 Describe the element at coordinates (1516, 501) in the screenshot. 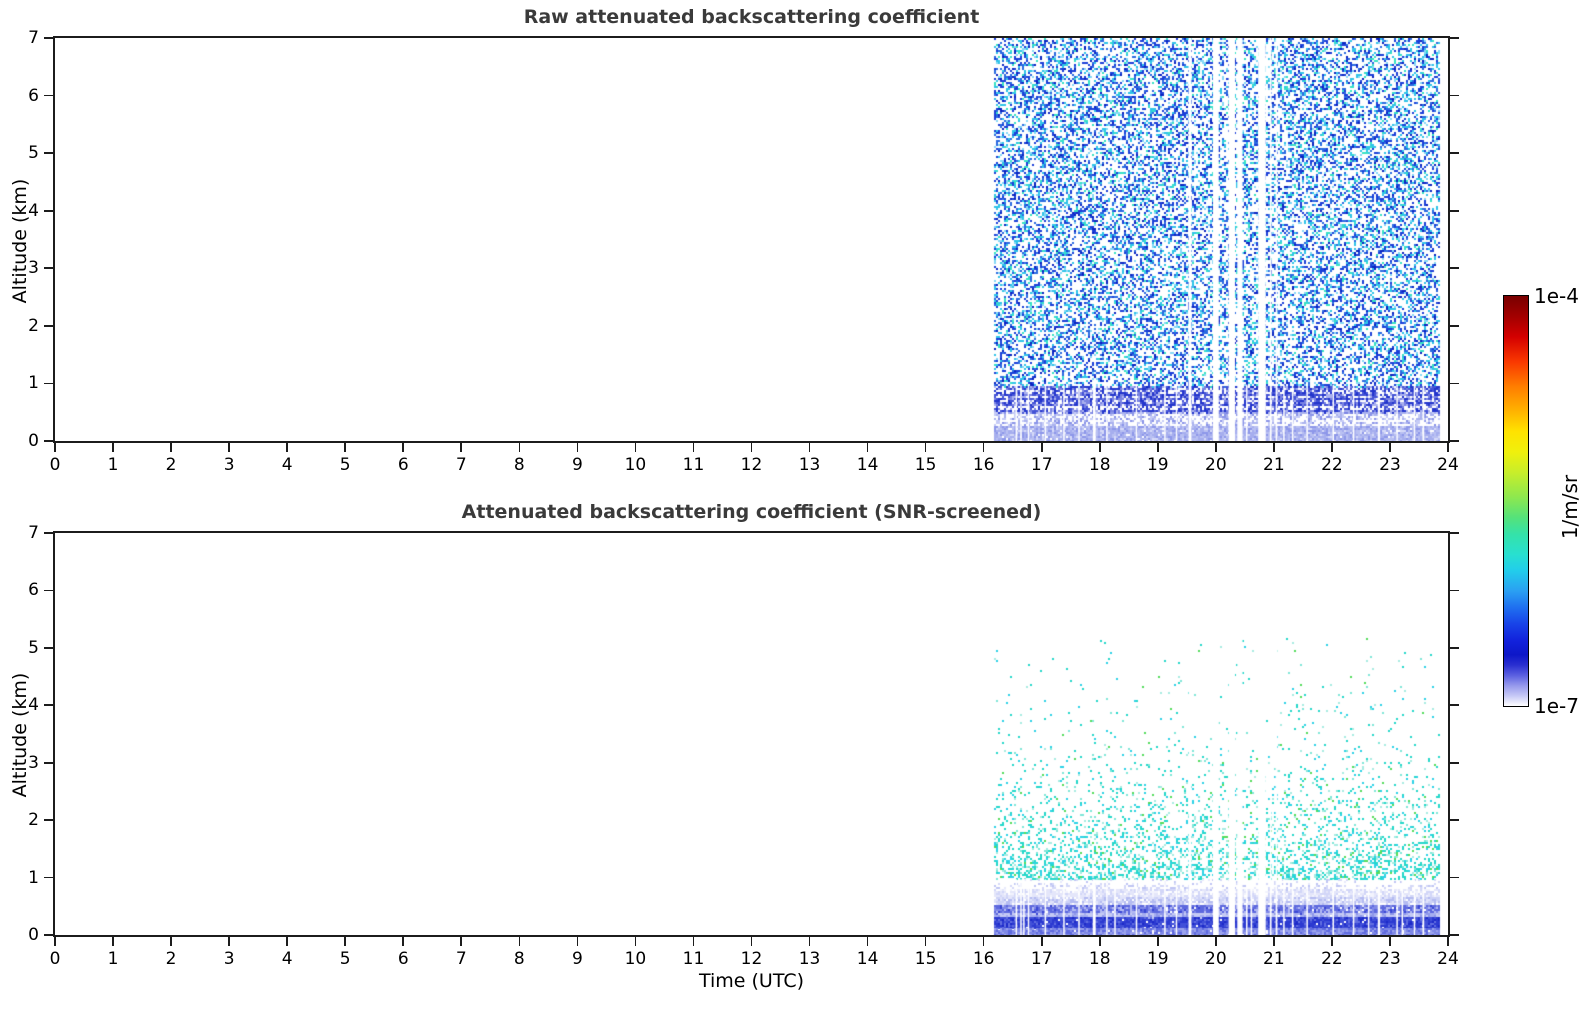

I see `colorbar` at that location.